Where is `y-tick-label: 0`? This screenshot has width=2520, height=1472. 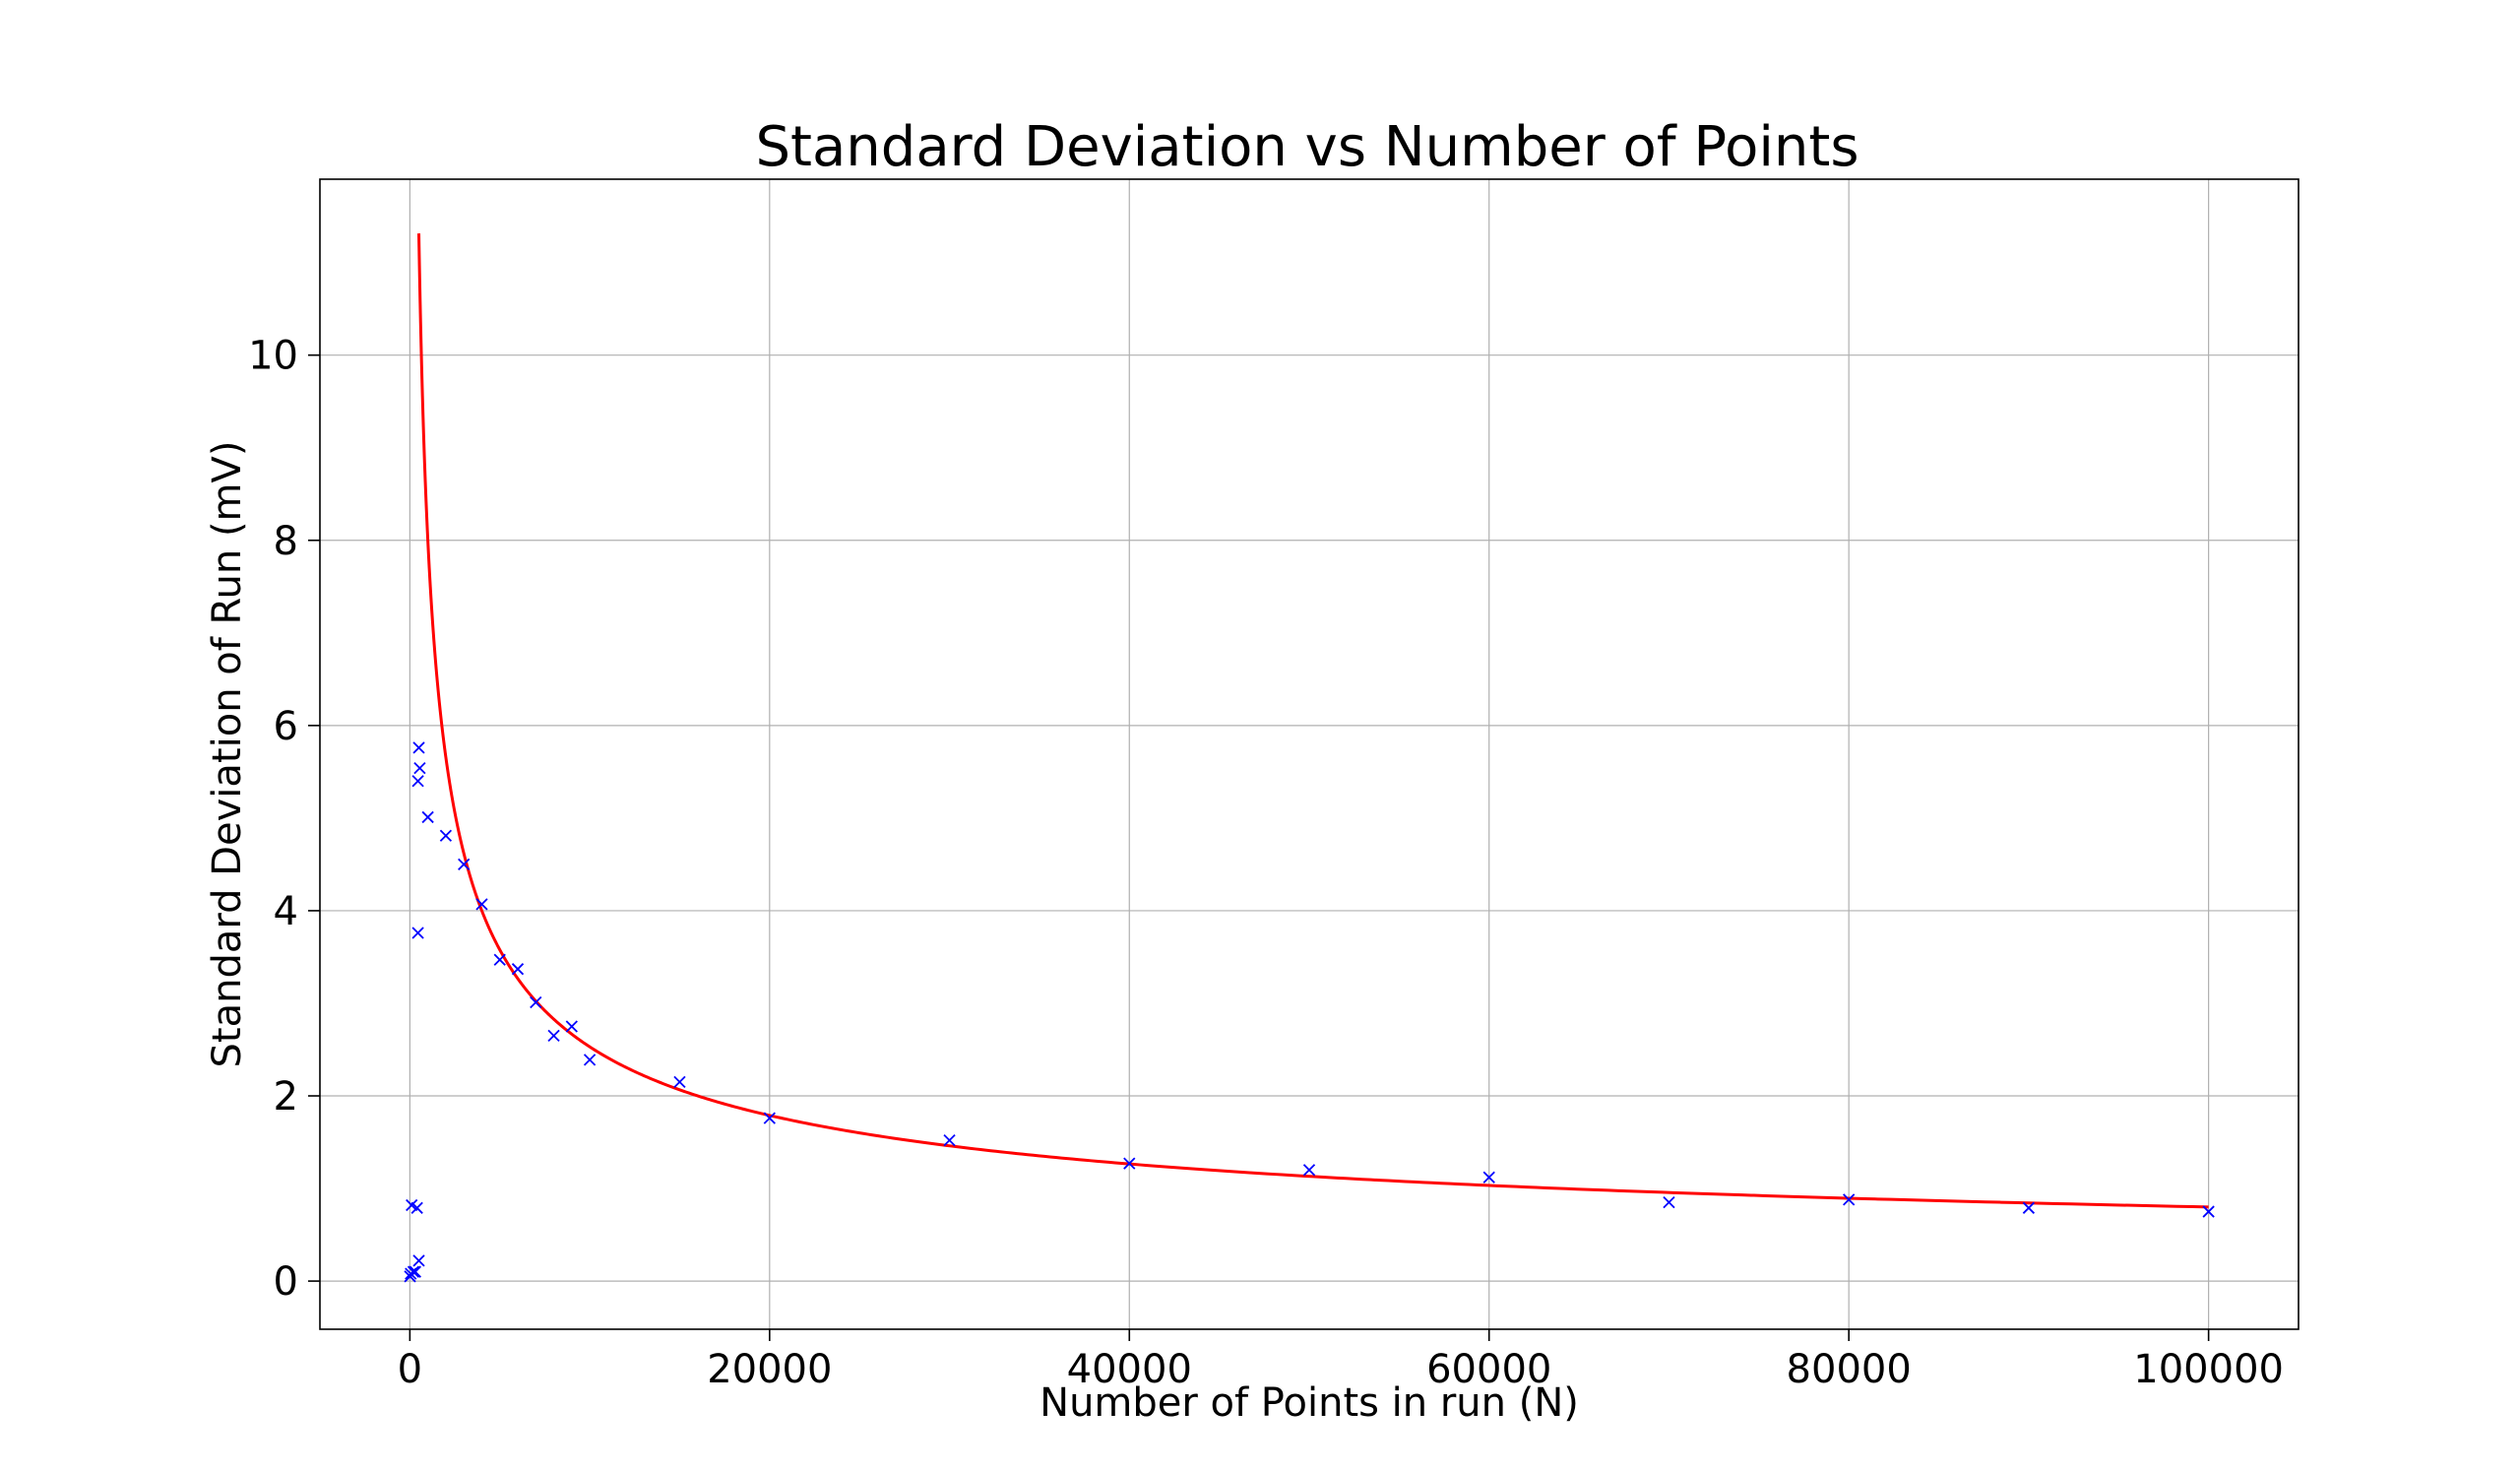
y-tick-label: 0 is located at coordinates (286, 1282).